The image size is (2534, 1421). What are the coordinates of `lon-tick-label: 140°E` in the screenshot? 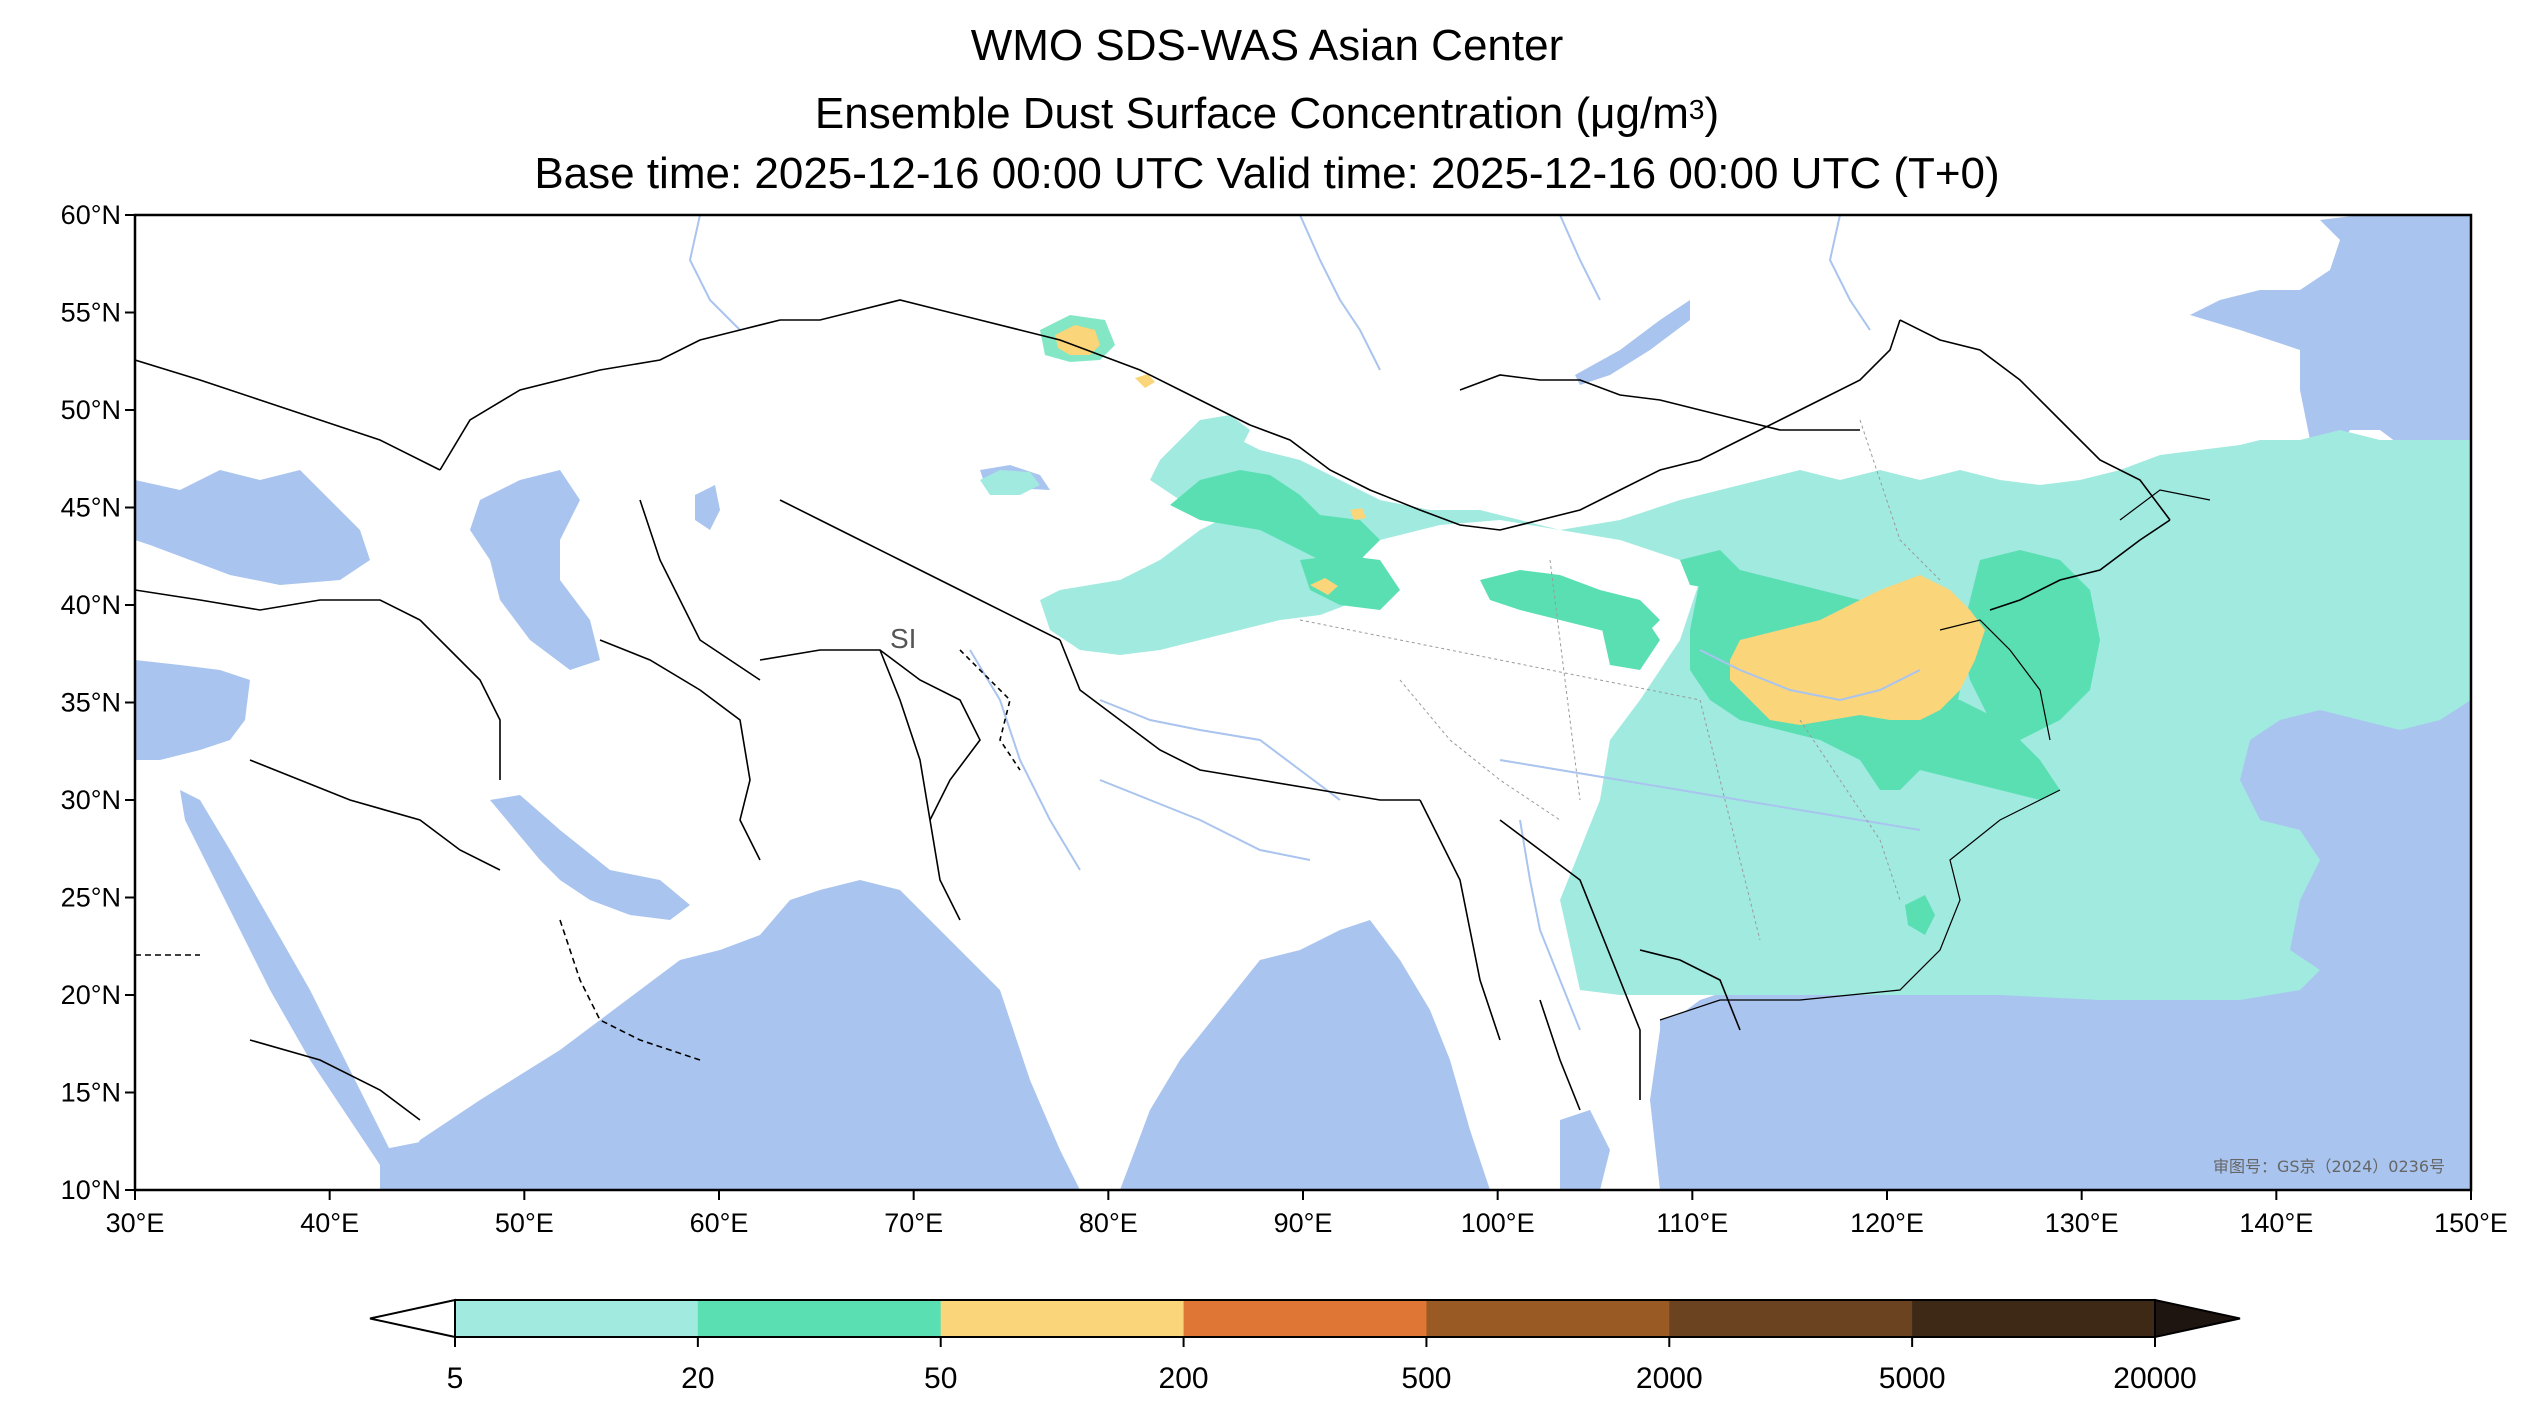 It's located at (2276, 1223).